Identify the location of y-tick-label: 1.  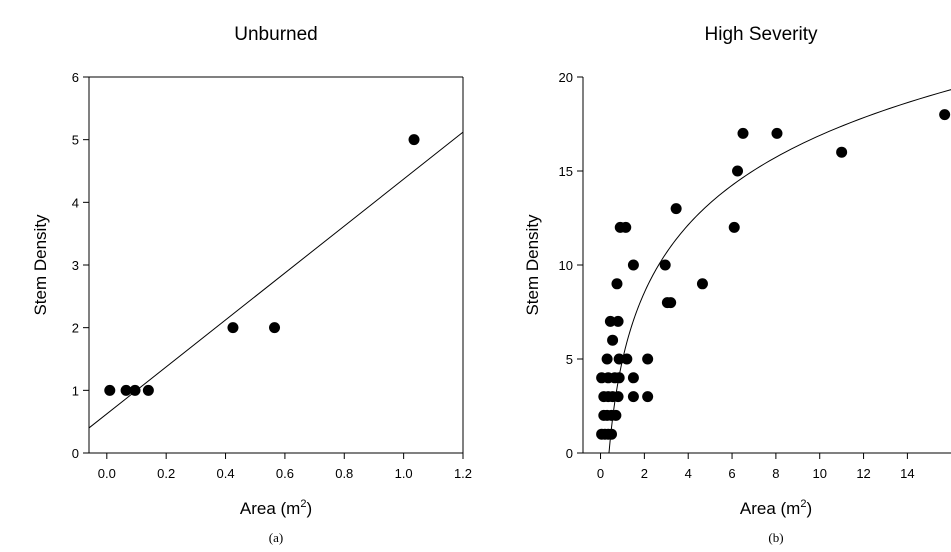
(75, 390).